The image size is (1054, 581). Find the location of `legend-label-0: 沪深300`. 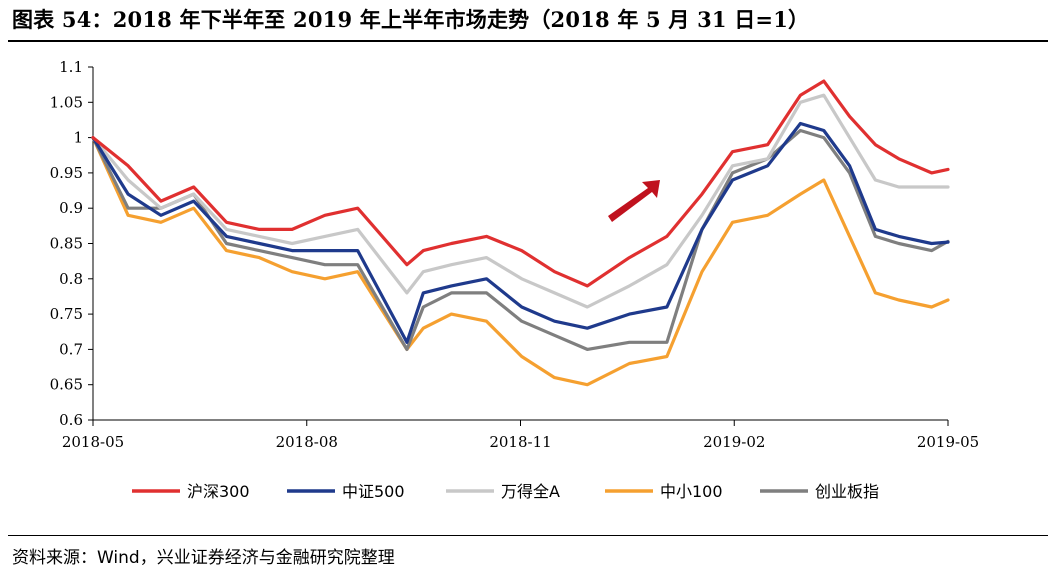

legend-label-0: 沪深300 is located at coordinates (218, 491).